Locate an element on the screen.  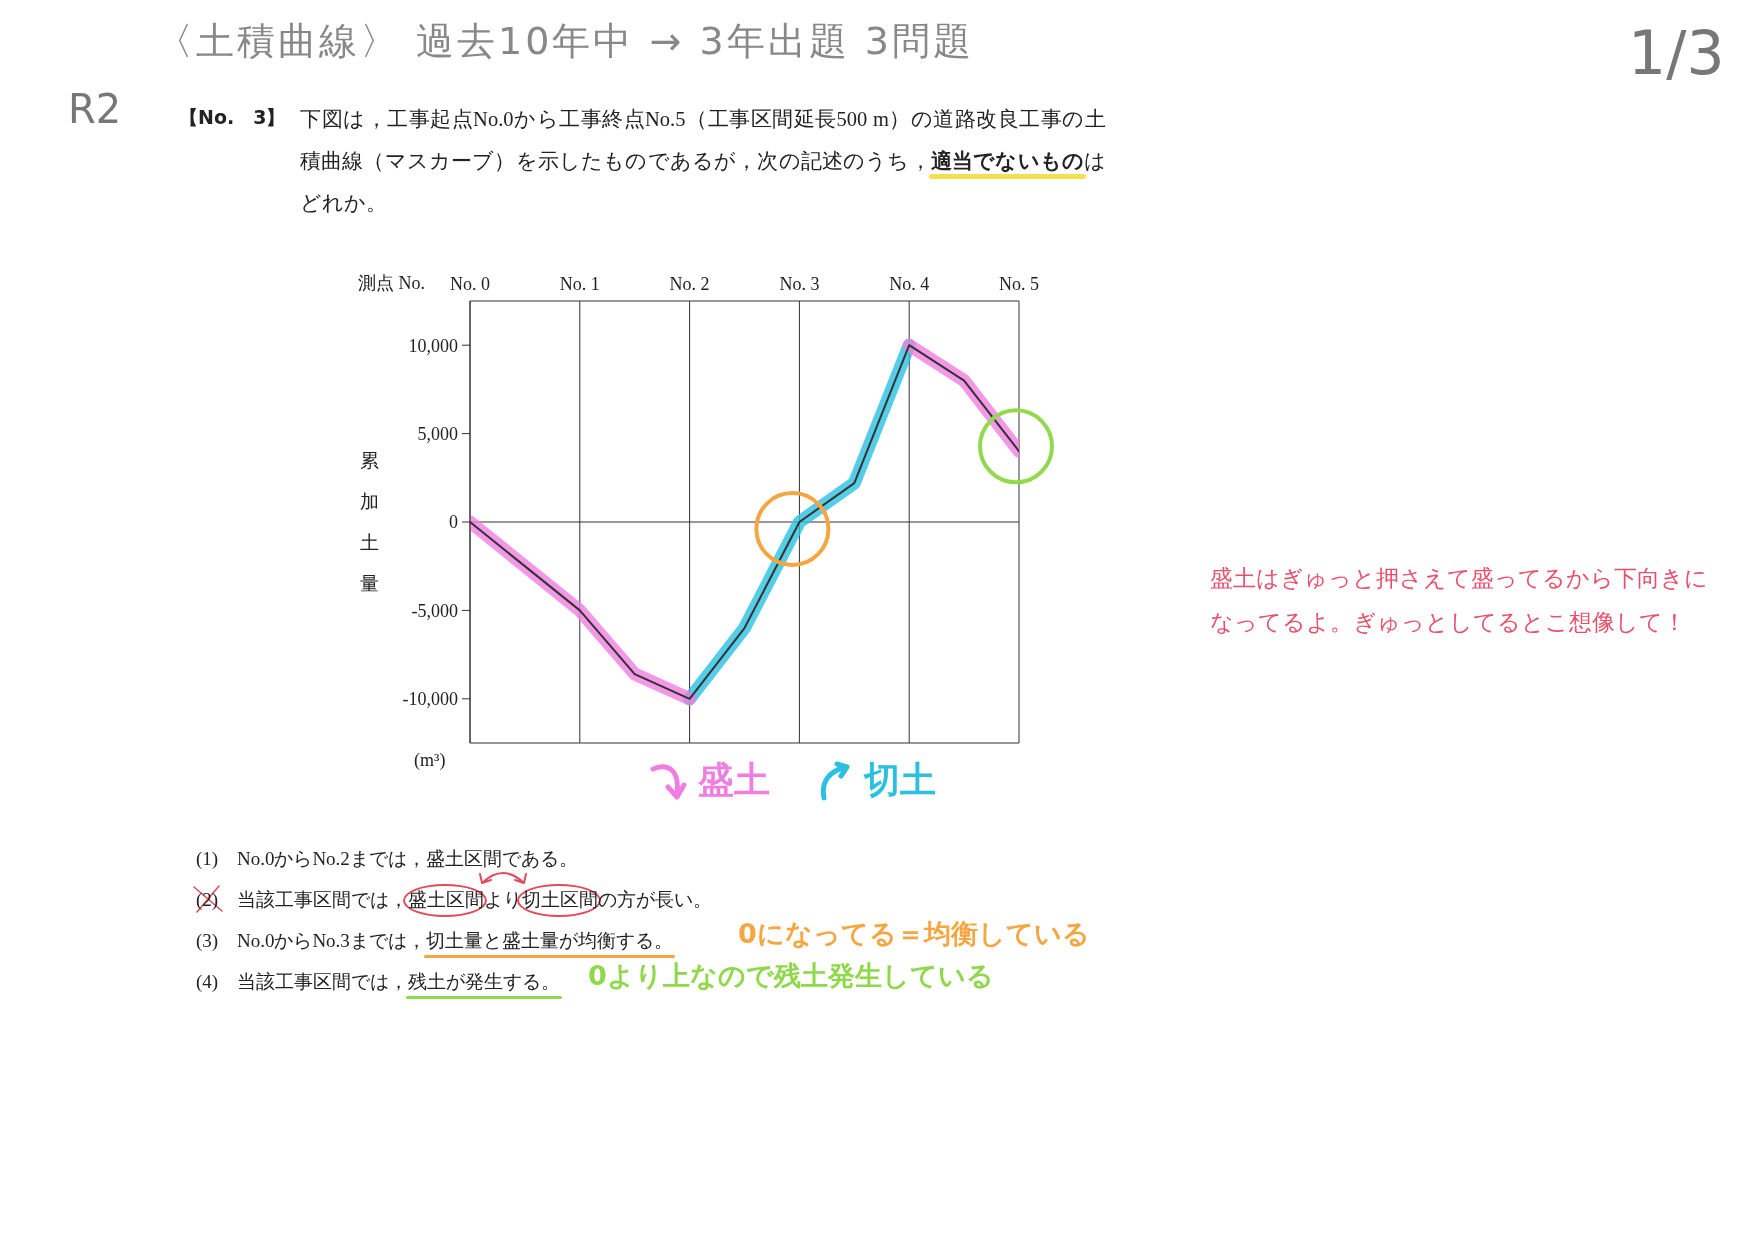
y-tick-label: 5,000 is located at coordinates (437, 433).